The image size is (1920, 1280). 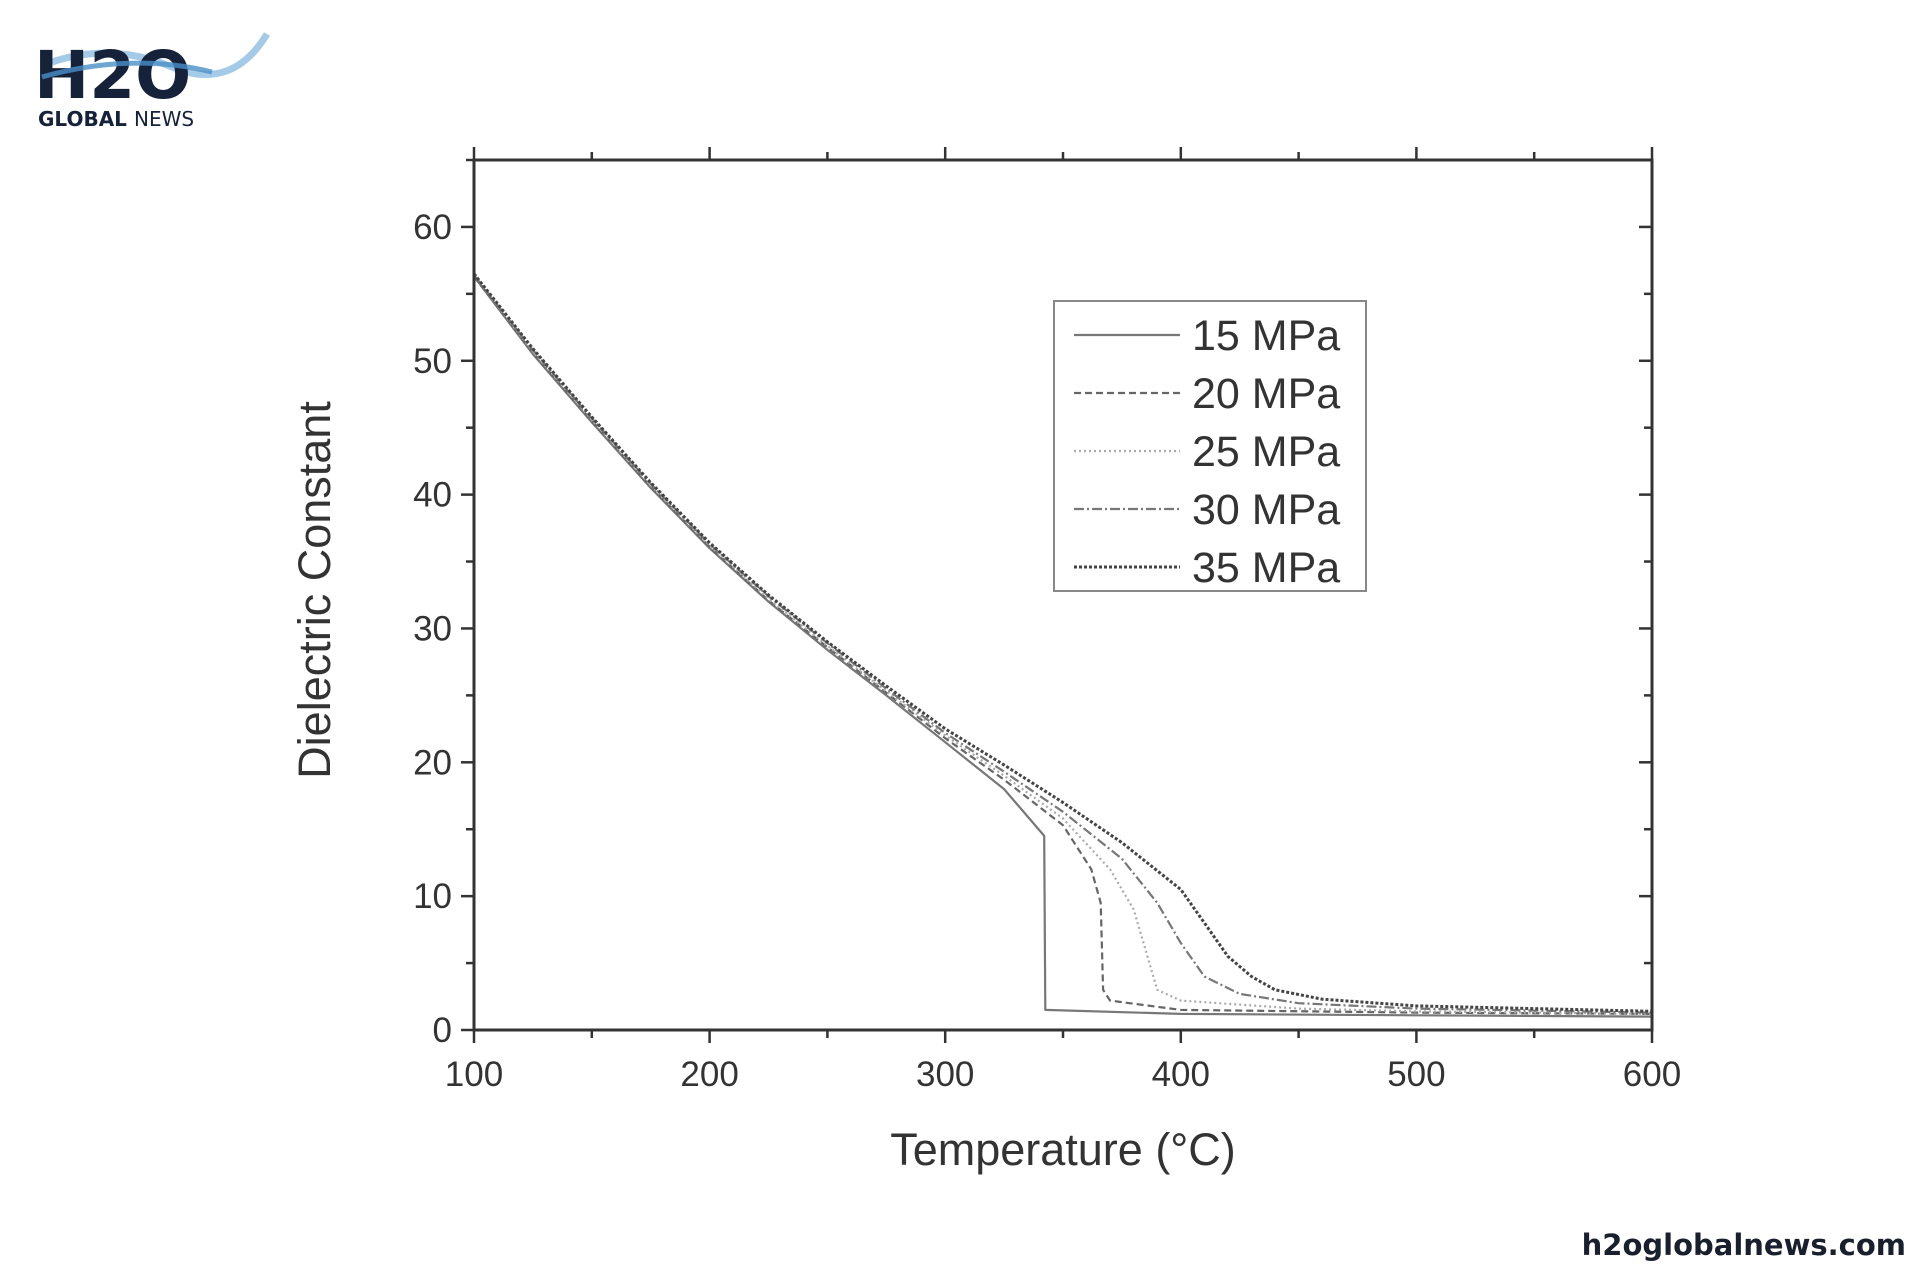 I want to click on y-tick-label: 0, so click(x=442, y=1030).